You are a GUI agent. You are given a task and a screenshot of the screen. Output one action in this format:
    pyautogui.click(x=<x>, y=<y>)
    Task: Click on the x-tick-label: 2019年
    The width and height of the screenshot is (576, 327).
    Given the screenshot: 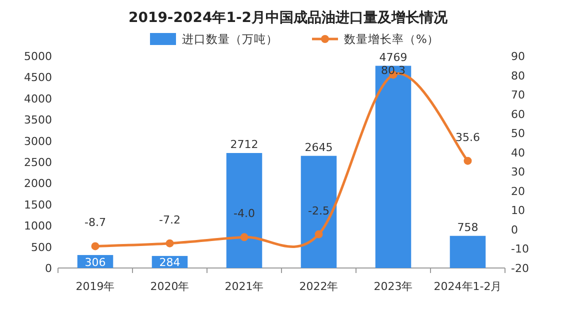 What is the action you would take?
    pyautogui.click(x=95, y=286)
    